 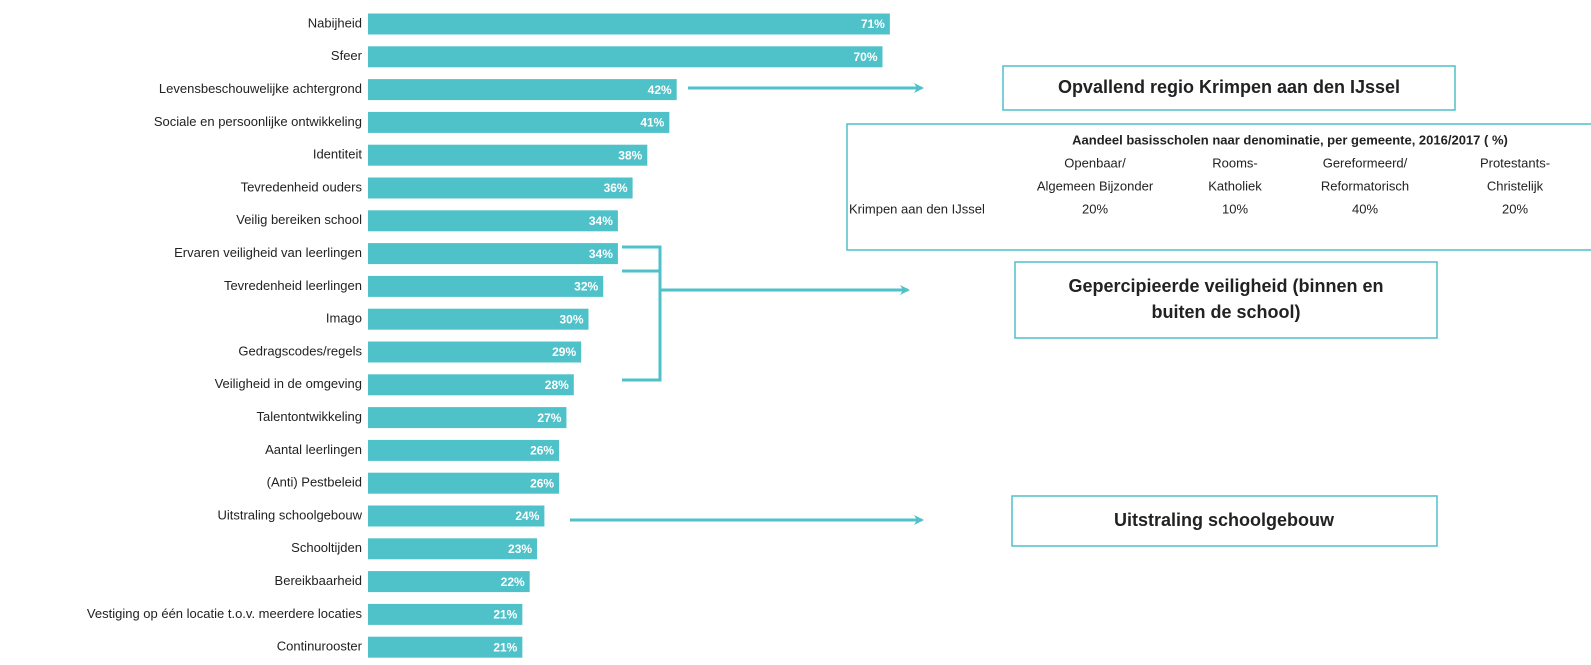 What do you see at coordinates (1235, 185) in the screenshot?
I see `table-header: Katholiek` at bounding box center [1235, 185].